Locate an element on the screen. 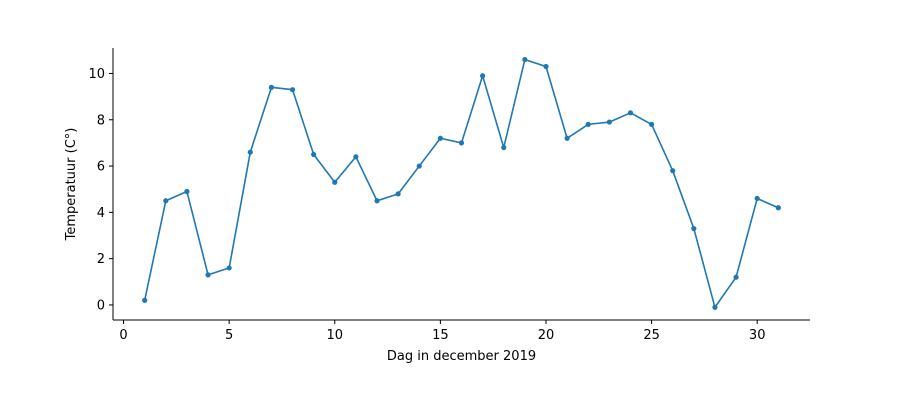  y-ticks: 0 2 4 6 8 10 is located at coordinates (100, 190).